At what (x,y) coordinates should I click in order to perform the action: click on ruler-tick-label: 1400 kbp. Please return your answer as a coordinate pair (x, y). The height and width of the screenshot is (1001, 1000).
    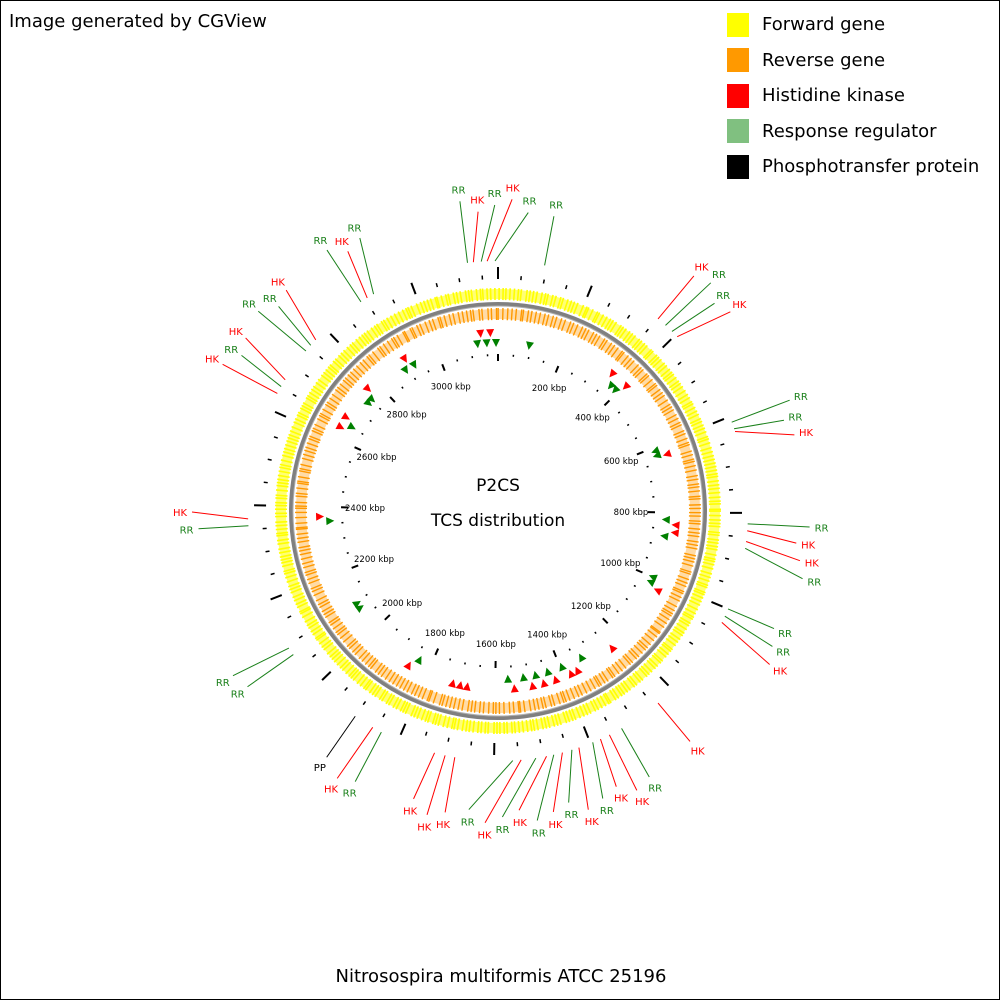
    Looking at the image, I should click on (547, 636).